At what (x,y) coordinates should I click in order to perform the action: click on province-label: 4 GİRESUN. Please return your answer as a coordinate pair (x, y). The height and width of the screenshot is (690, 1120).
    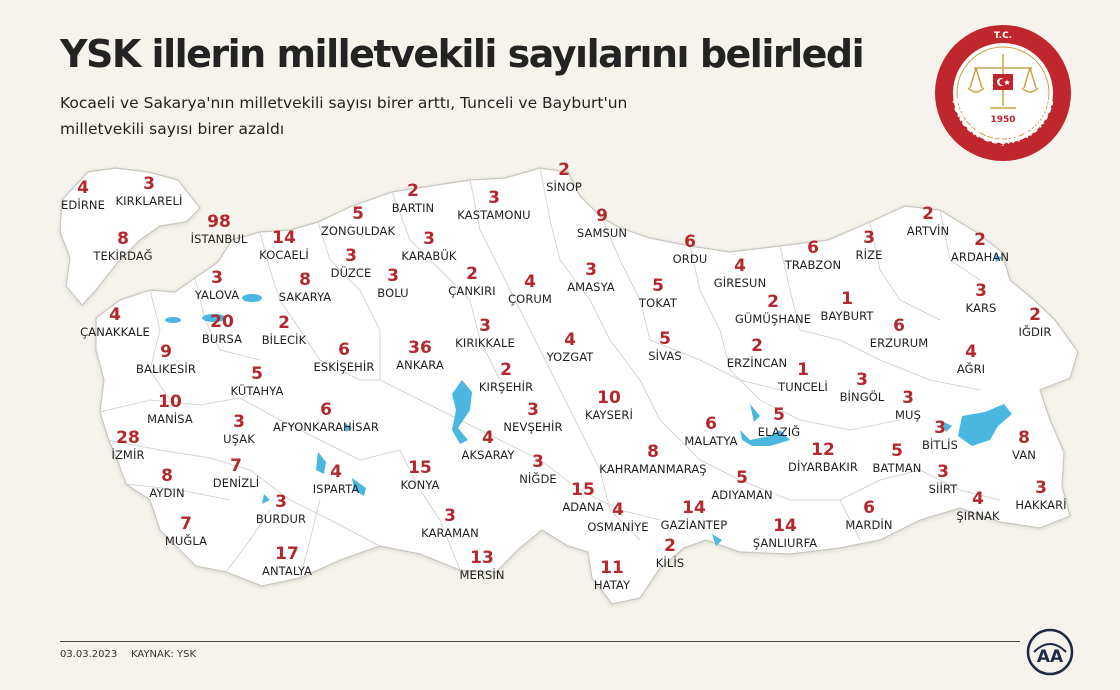
    Looking at the image, I should click on (740, 273).